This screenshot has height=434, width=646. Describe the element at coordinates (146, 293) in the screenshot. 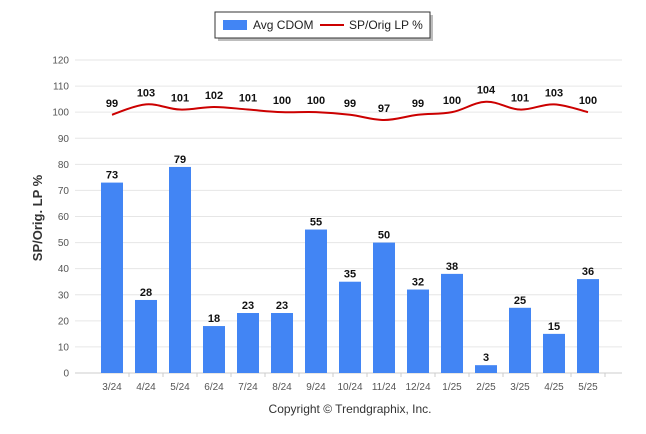

I see `bar-data-label: 28` at that location.